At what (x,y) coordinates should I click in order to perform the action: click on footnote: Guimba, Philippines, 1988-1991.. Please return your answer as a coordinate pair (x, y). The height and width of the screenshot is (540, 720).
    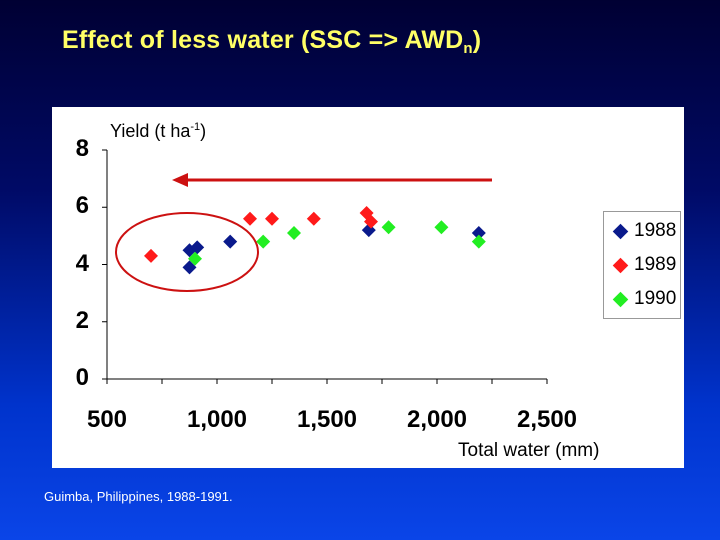
    Looking at the image, I should click on (138, 496).